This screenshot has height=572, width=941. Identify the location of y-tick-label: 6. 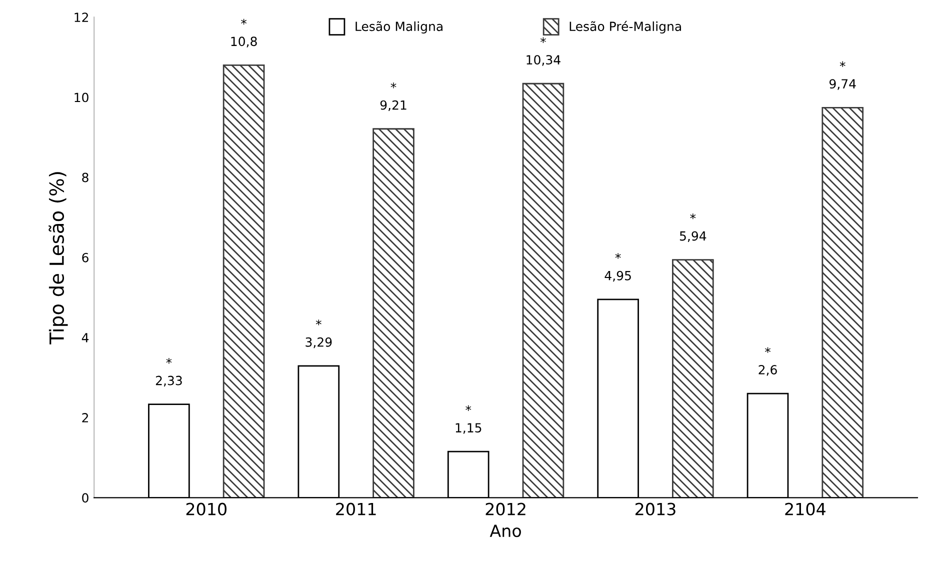
(85, 257).